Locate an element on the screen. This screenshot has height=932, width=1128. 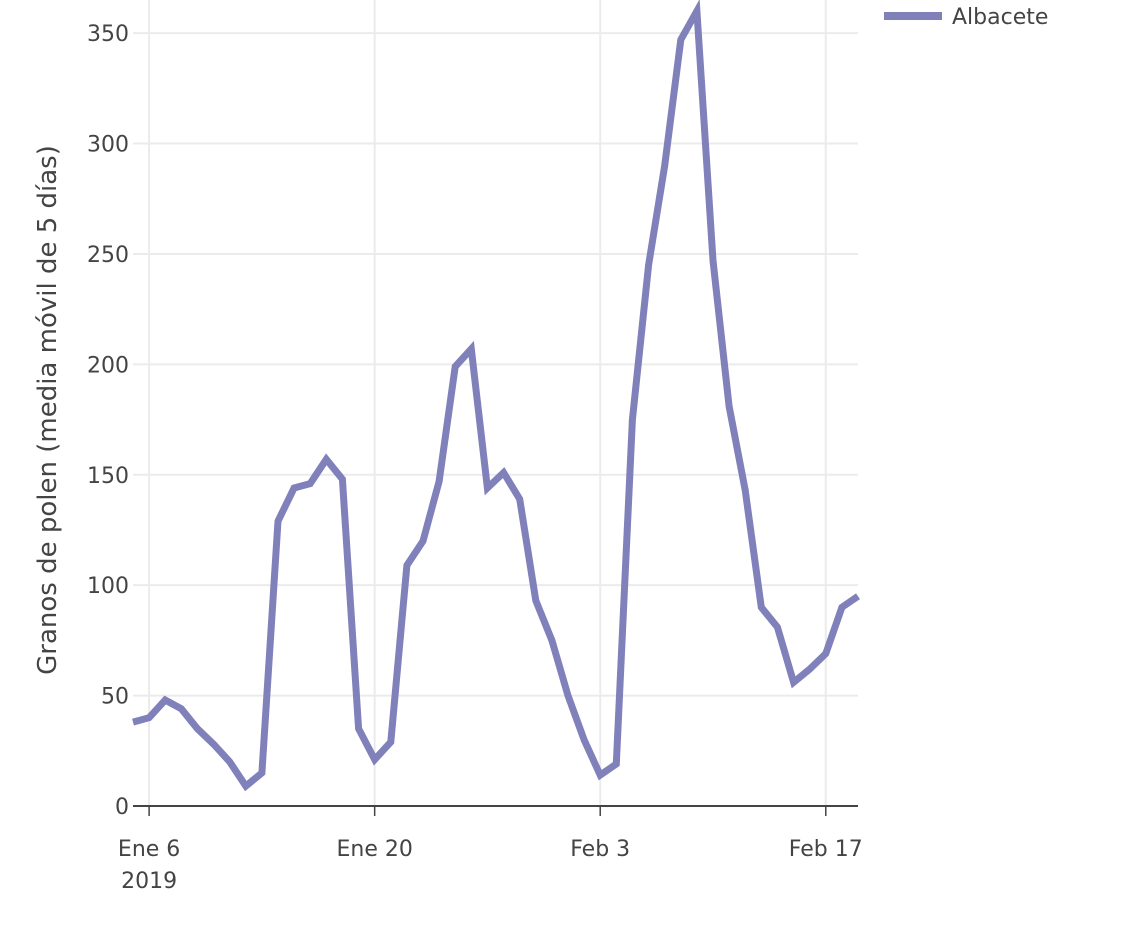
y-tick-label: 350 is located at coordinates (108, 34).